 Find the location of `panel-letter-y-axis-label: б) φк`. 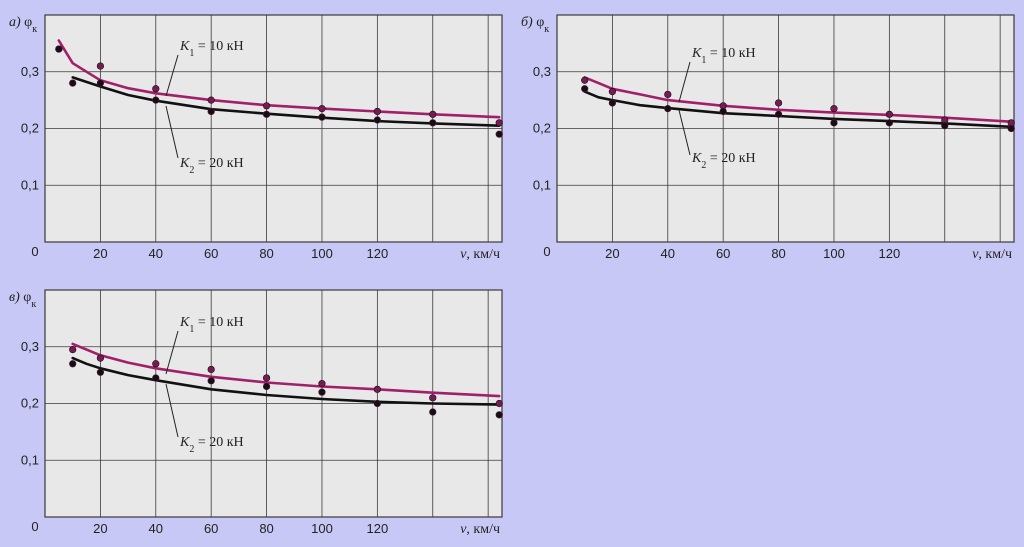

panel-letter-y-axis-label: б) φк is located at coordinates (535, 25).